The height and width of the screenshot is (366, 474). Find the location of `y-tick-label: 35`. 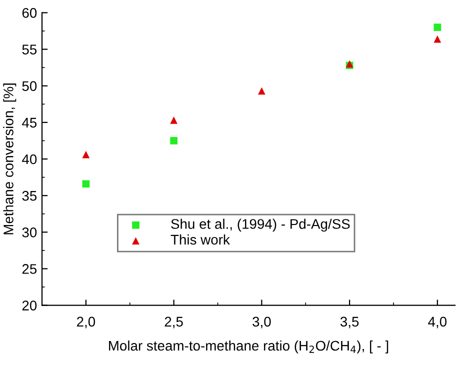

y-tick-label: 35 is located at coordinates (29, 195).